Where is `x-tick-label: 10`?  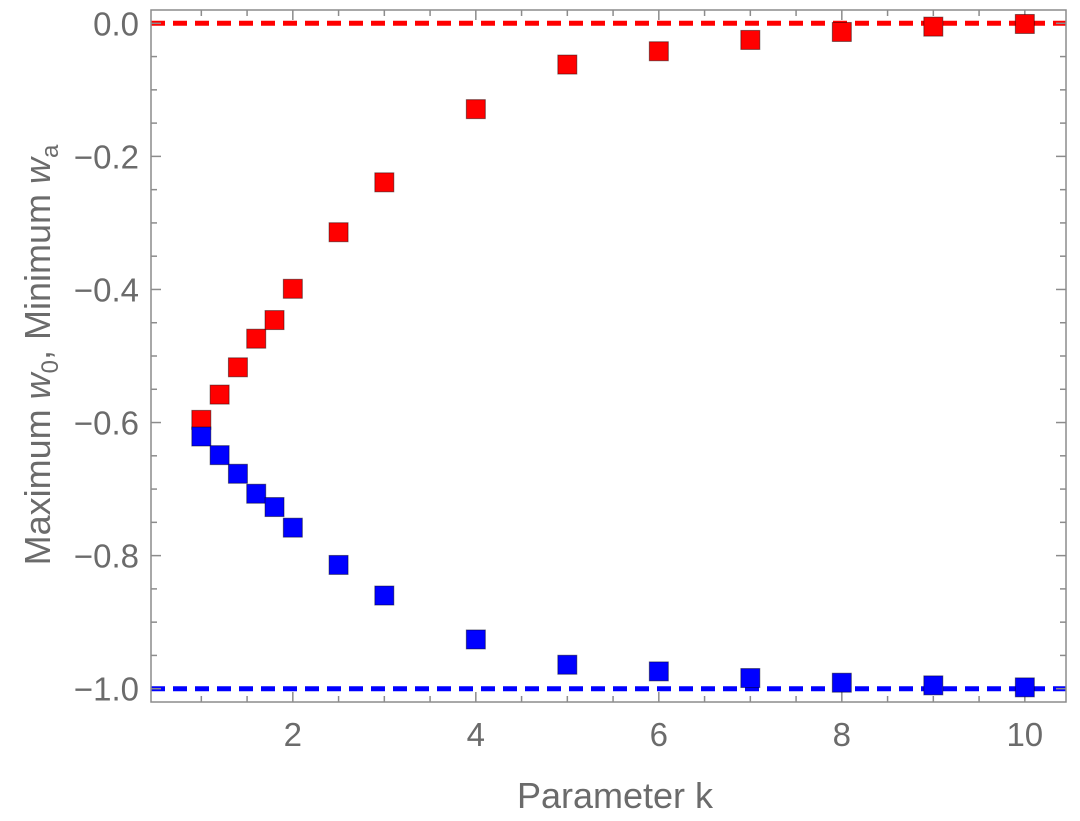 x-tick-label: 10 is located at coordinates (1024, 734).